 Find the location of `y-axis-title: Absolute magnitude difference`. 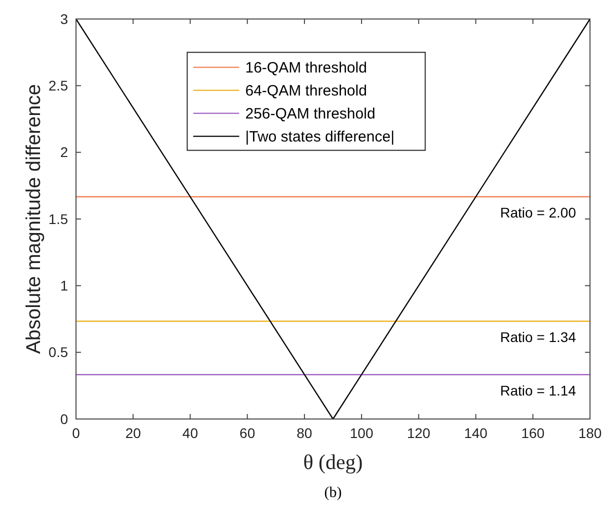

y-axis-title: Absolute magnitude difference is located at coordinates (34, 219).